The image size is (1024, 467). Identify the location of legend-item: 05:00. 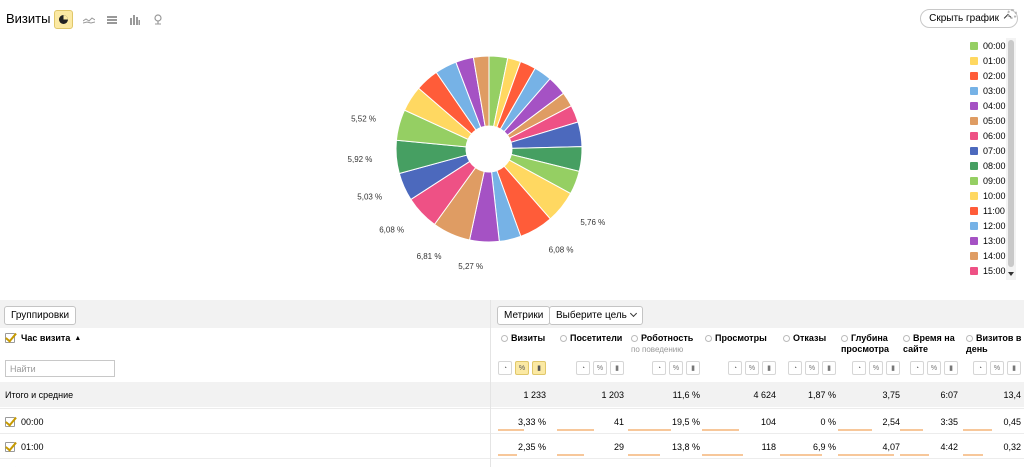
(994, 120).